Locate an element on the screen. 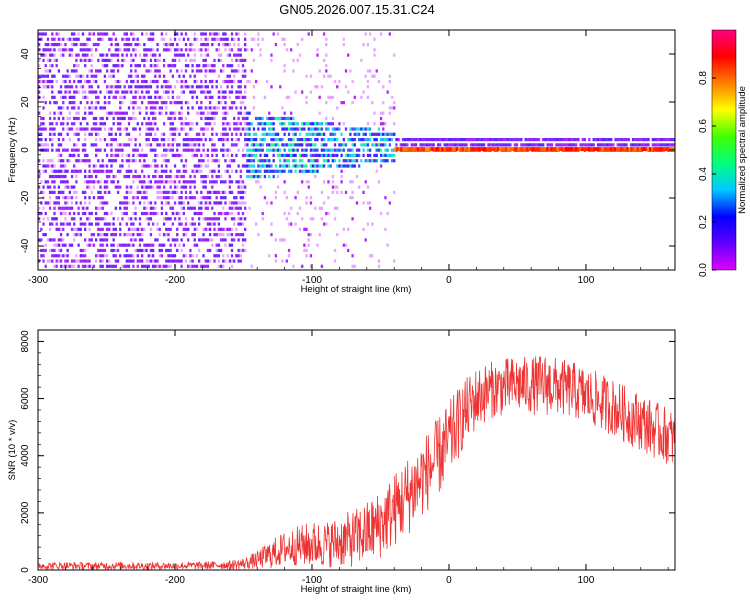  snr-x-tick-label: -100 is located at coordinates (312, 580).